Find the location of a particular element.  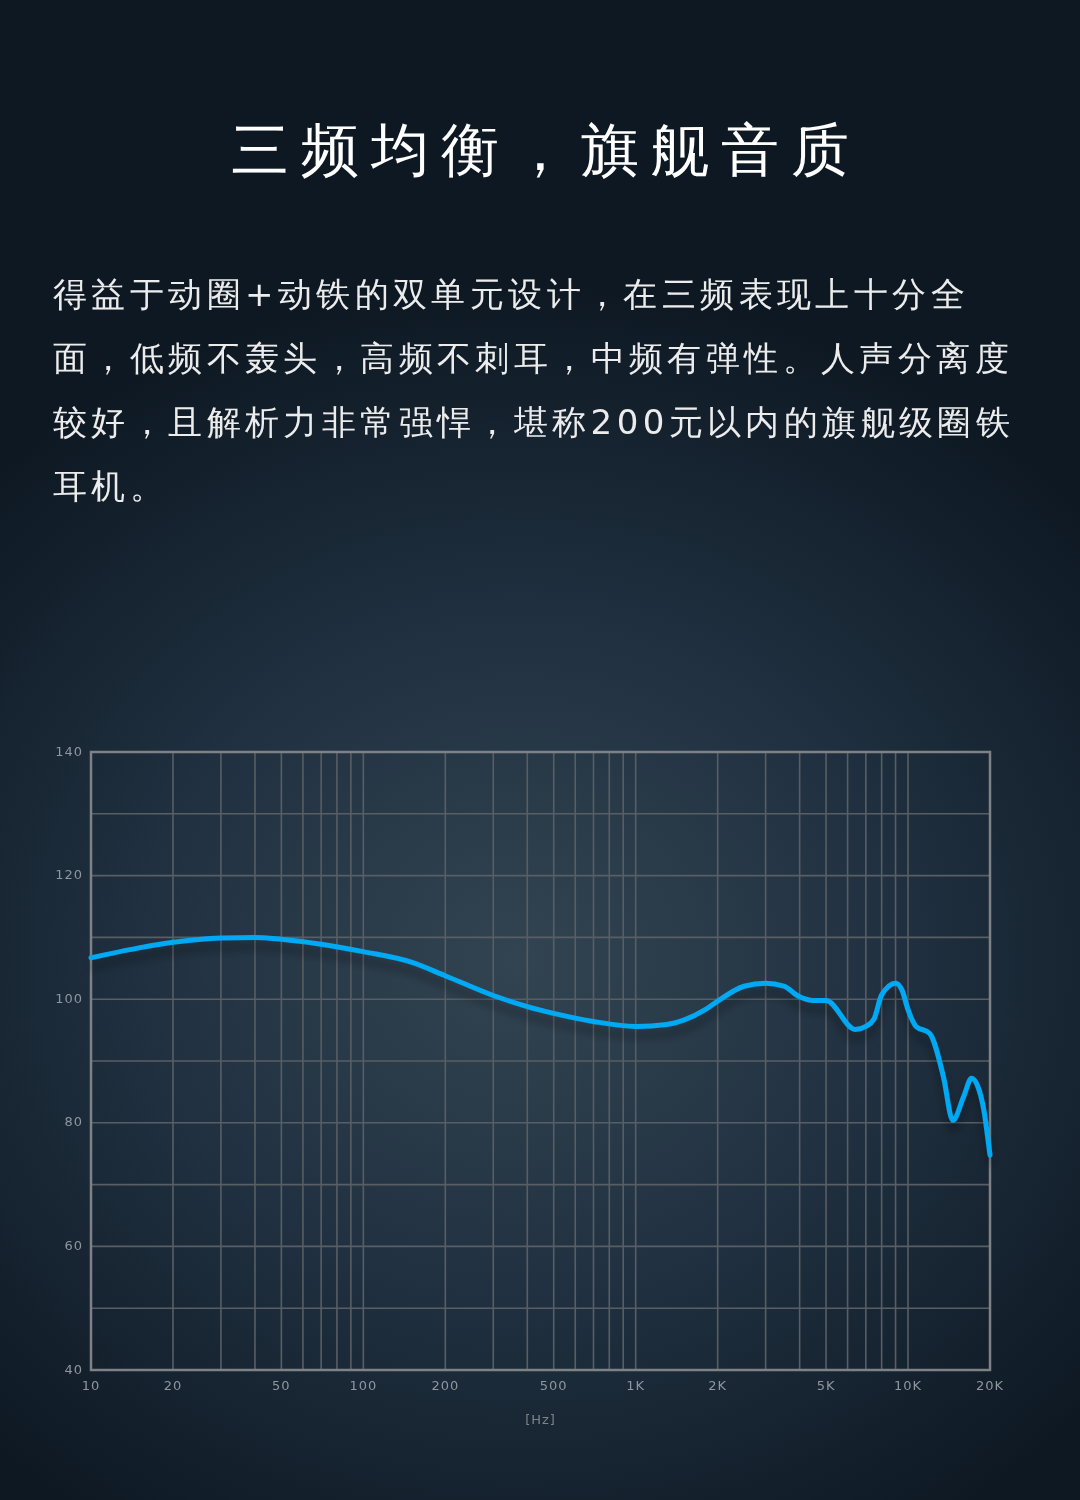

x-tick-label: 2K is located at coordinates (718, 1385).